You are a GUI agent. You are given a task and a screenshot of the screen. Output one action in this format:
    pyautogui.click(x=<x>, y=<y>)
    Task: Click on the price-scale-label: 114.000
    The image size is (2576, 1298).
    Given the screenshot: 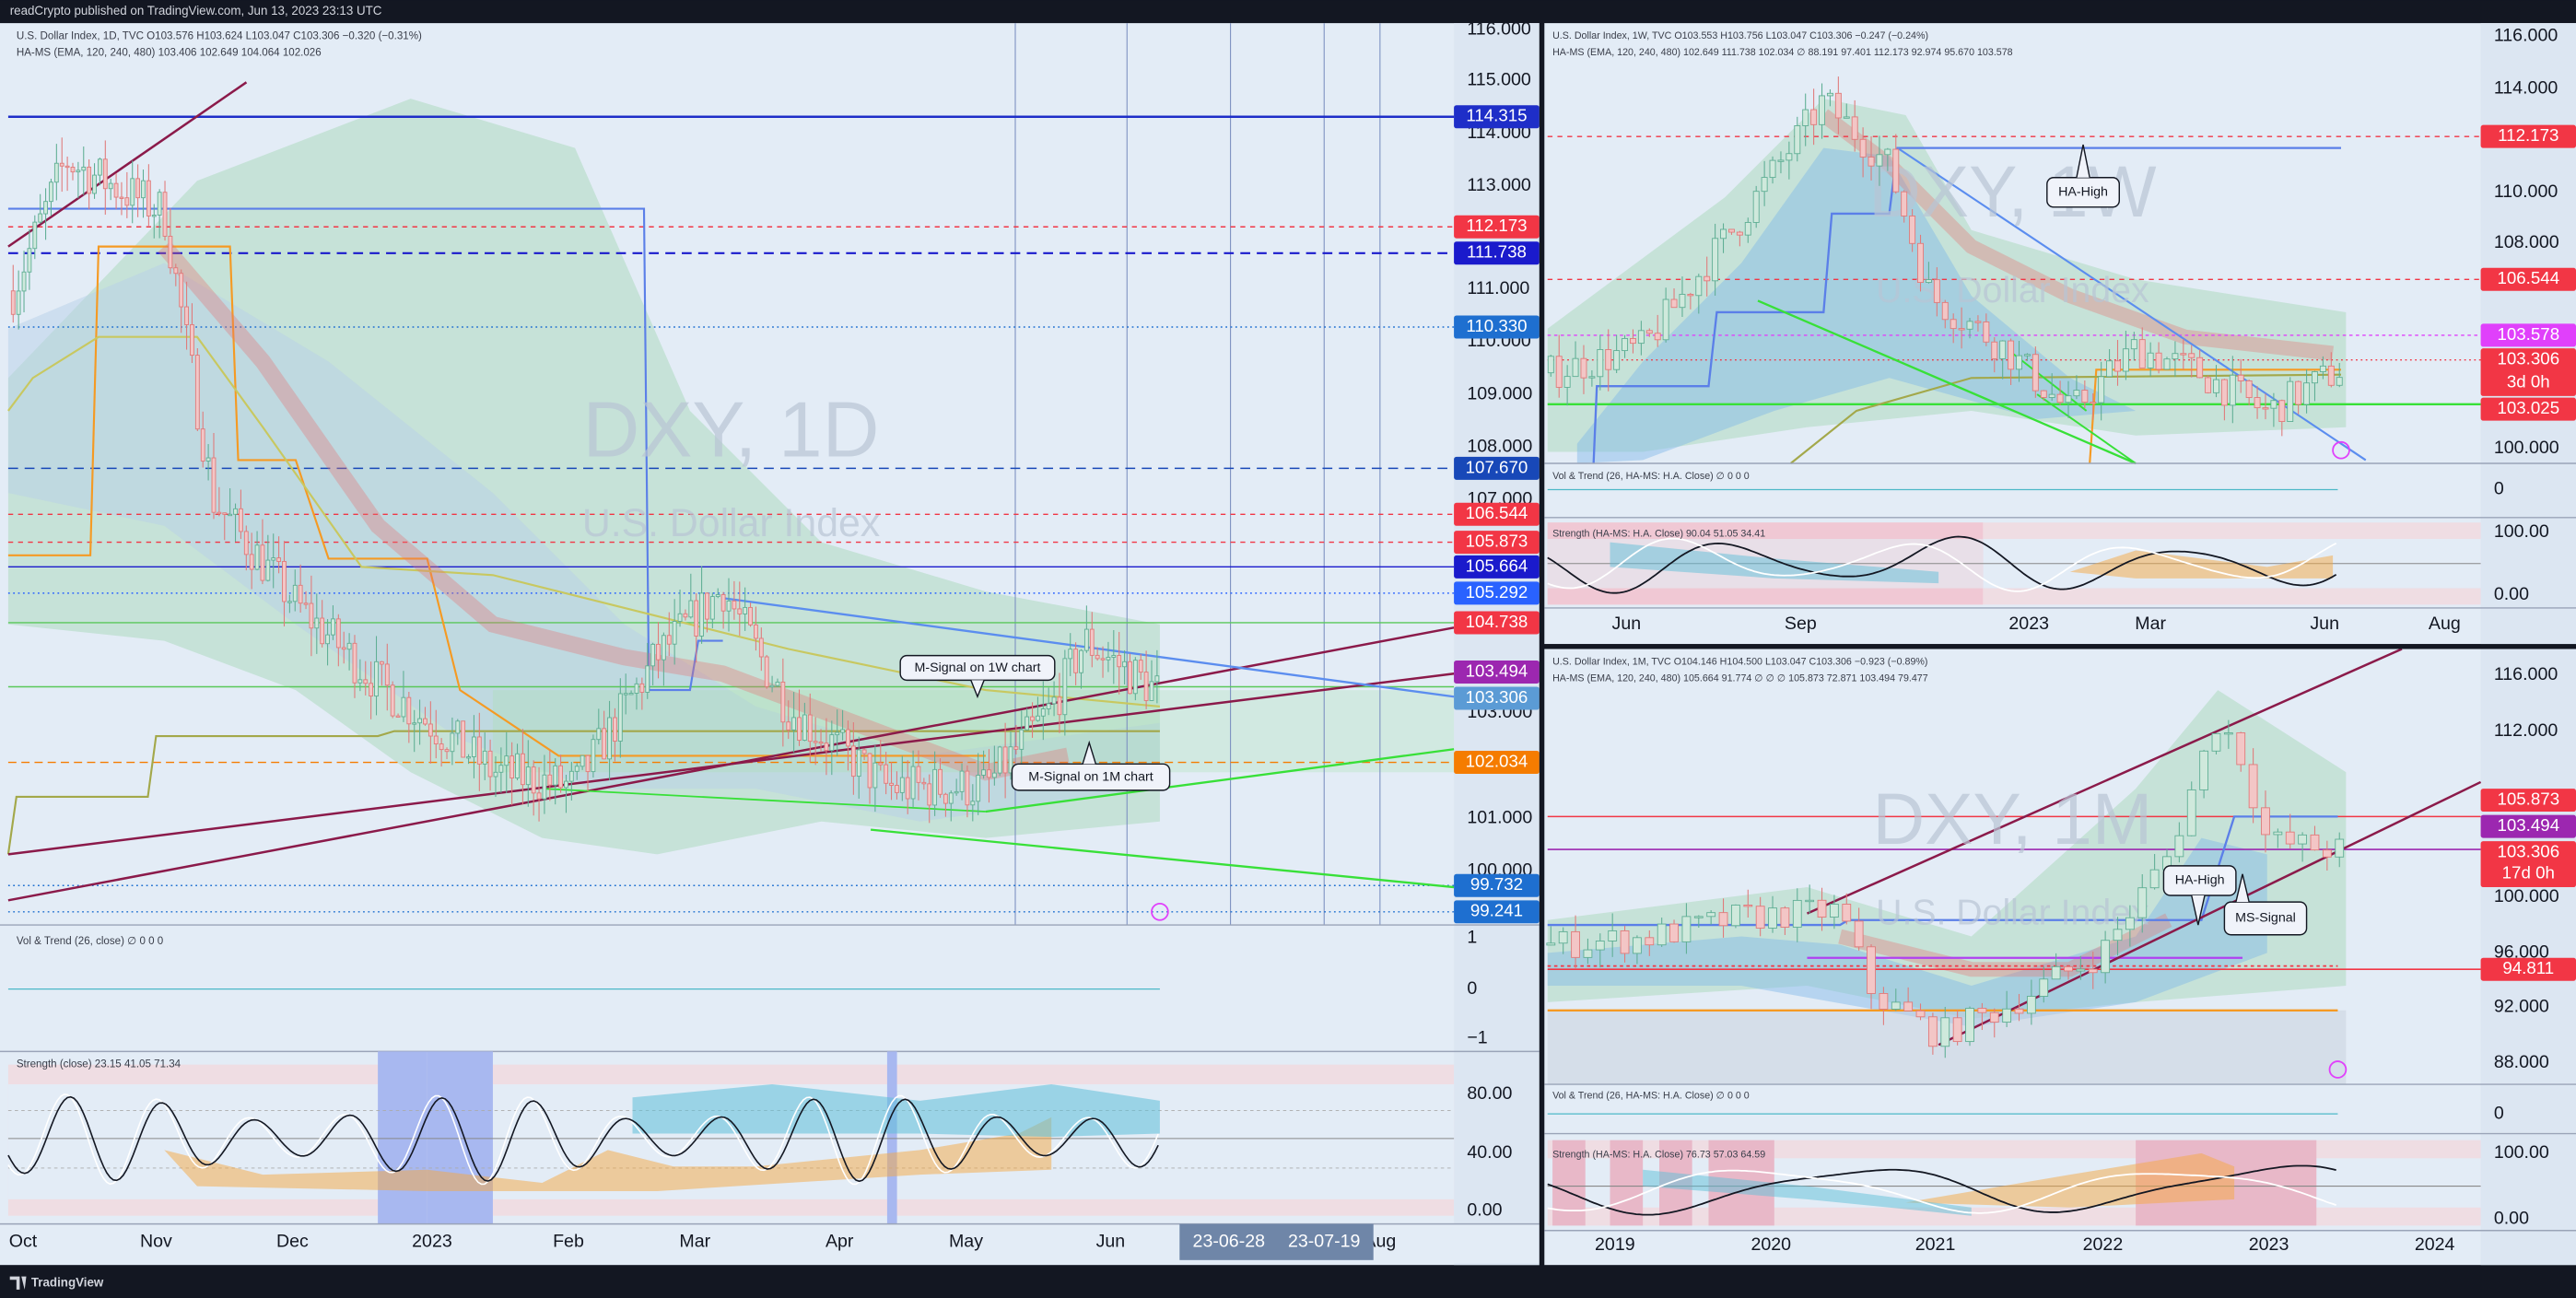 What is the action you would take?
    pyautogui.click(x=2526, y=88)
    